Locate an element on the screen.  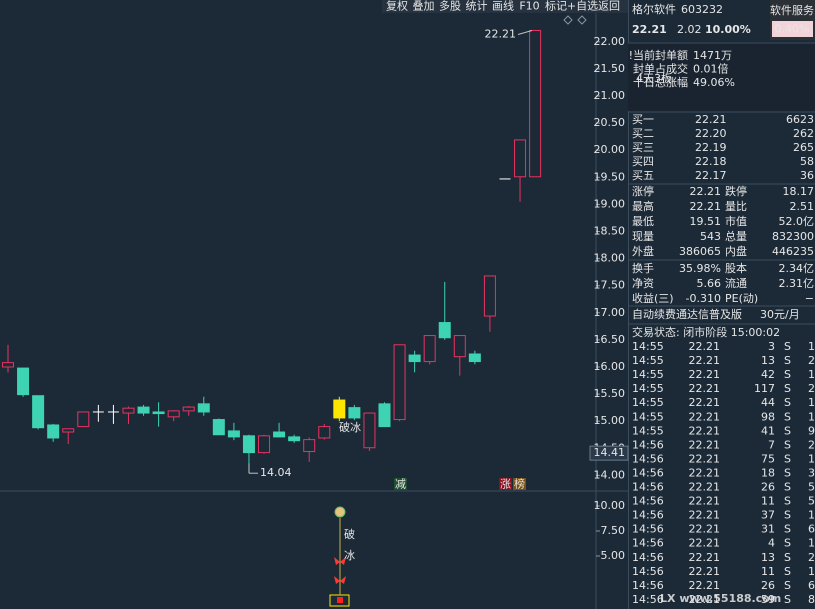
stat-value: 5.66 is located at coordinates (709, 283).